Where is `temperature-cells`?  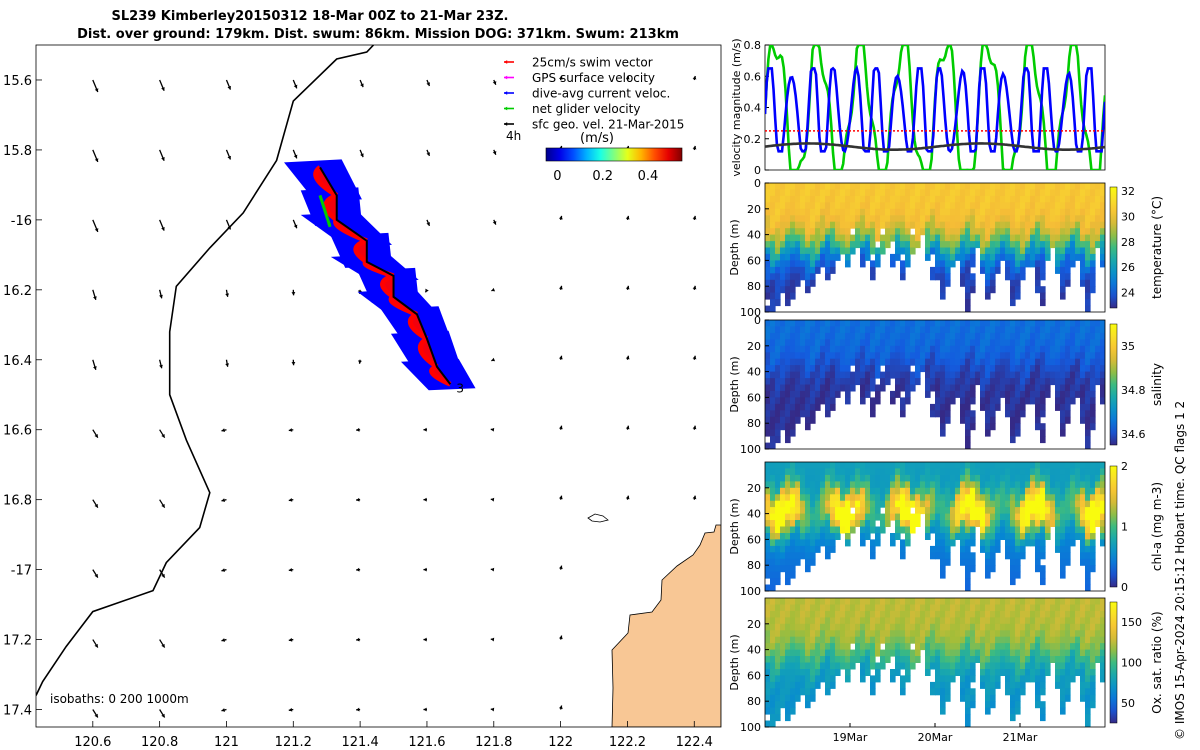
temperature-cells is located at coordinates (935, 247).